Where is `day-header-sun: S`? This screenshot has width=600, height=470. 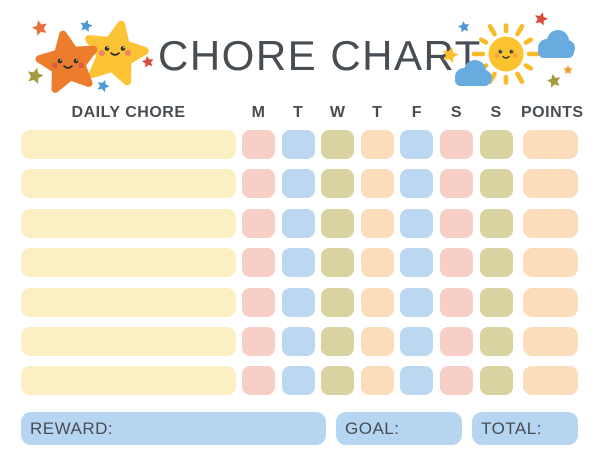
day-header-sun: S is located at coordinates (496, 112).